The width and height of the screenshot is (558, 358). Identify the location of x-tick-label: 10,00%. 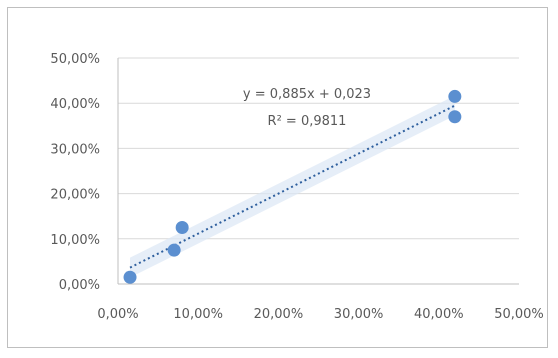
(198, 314).